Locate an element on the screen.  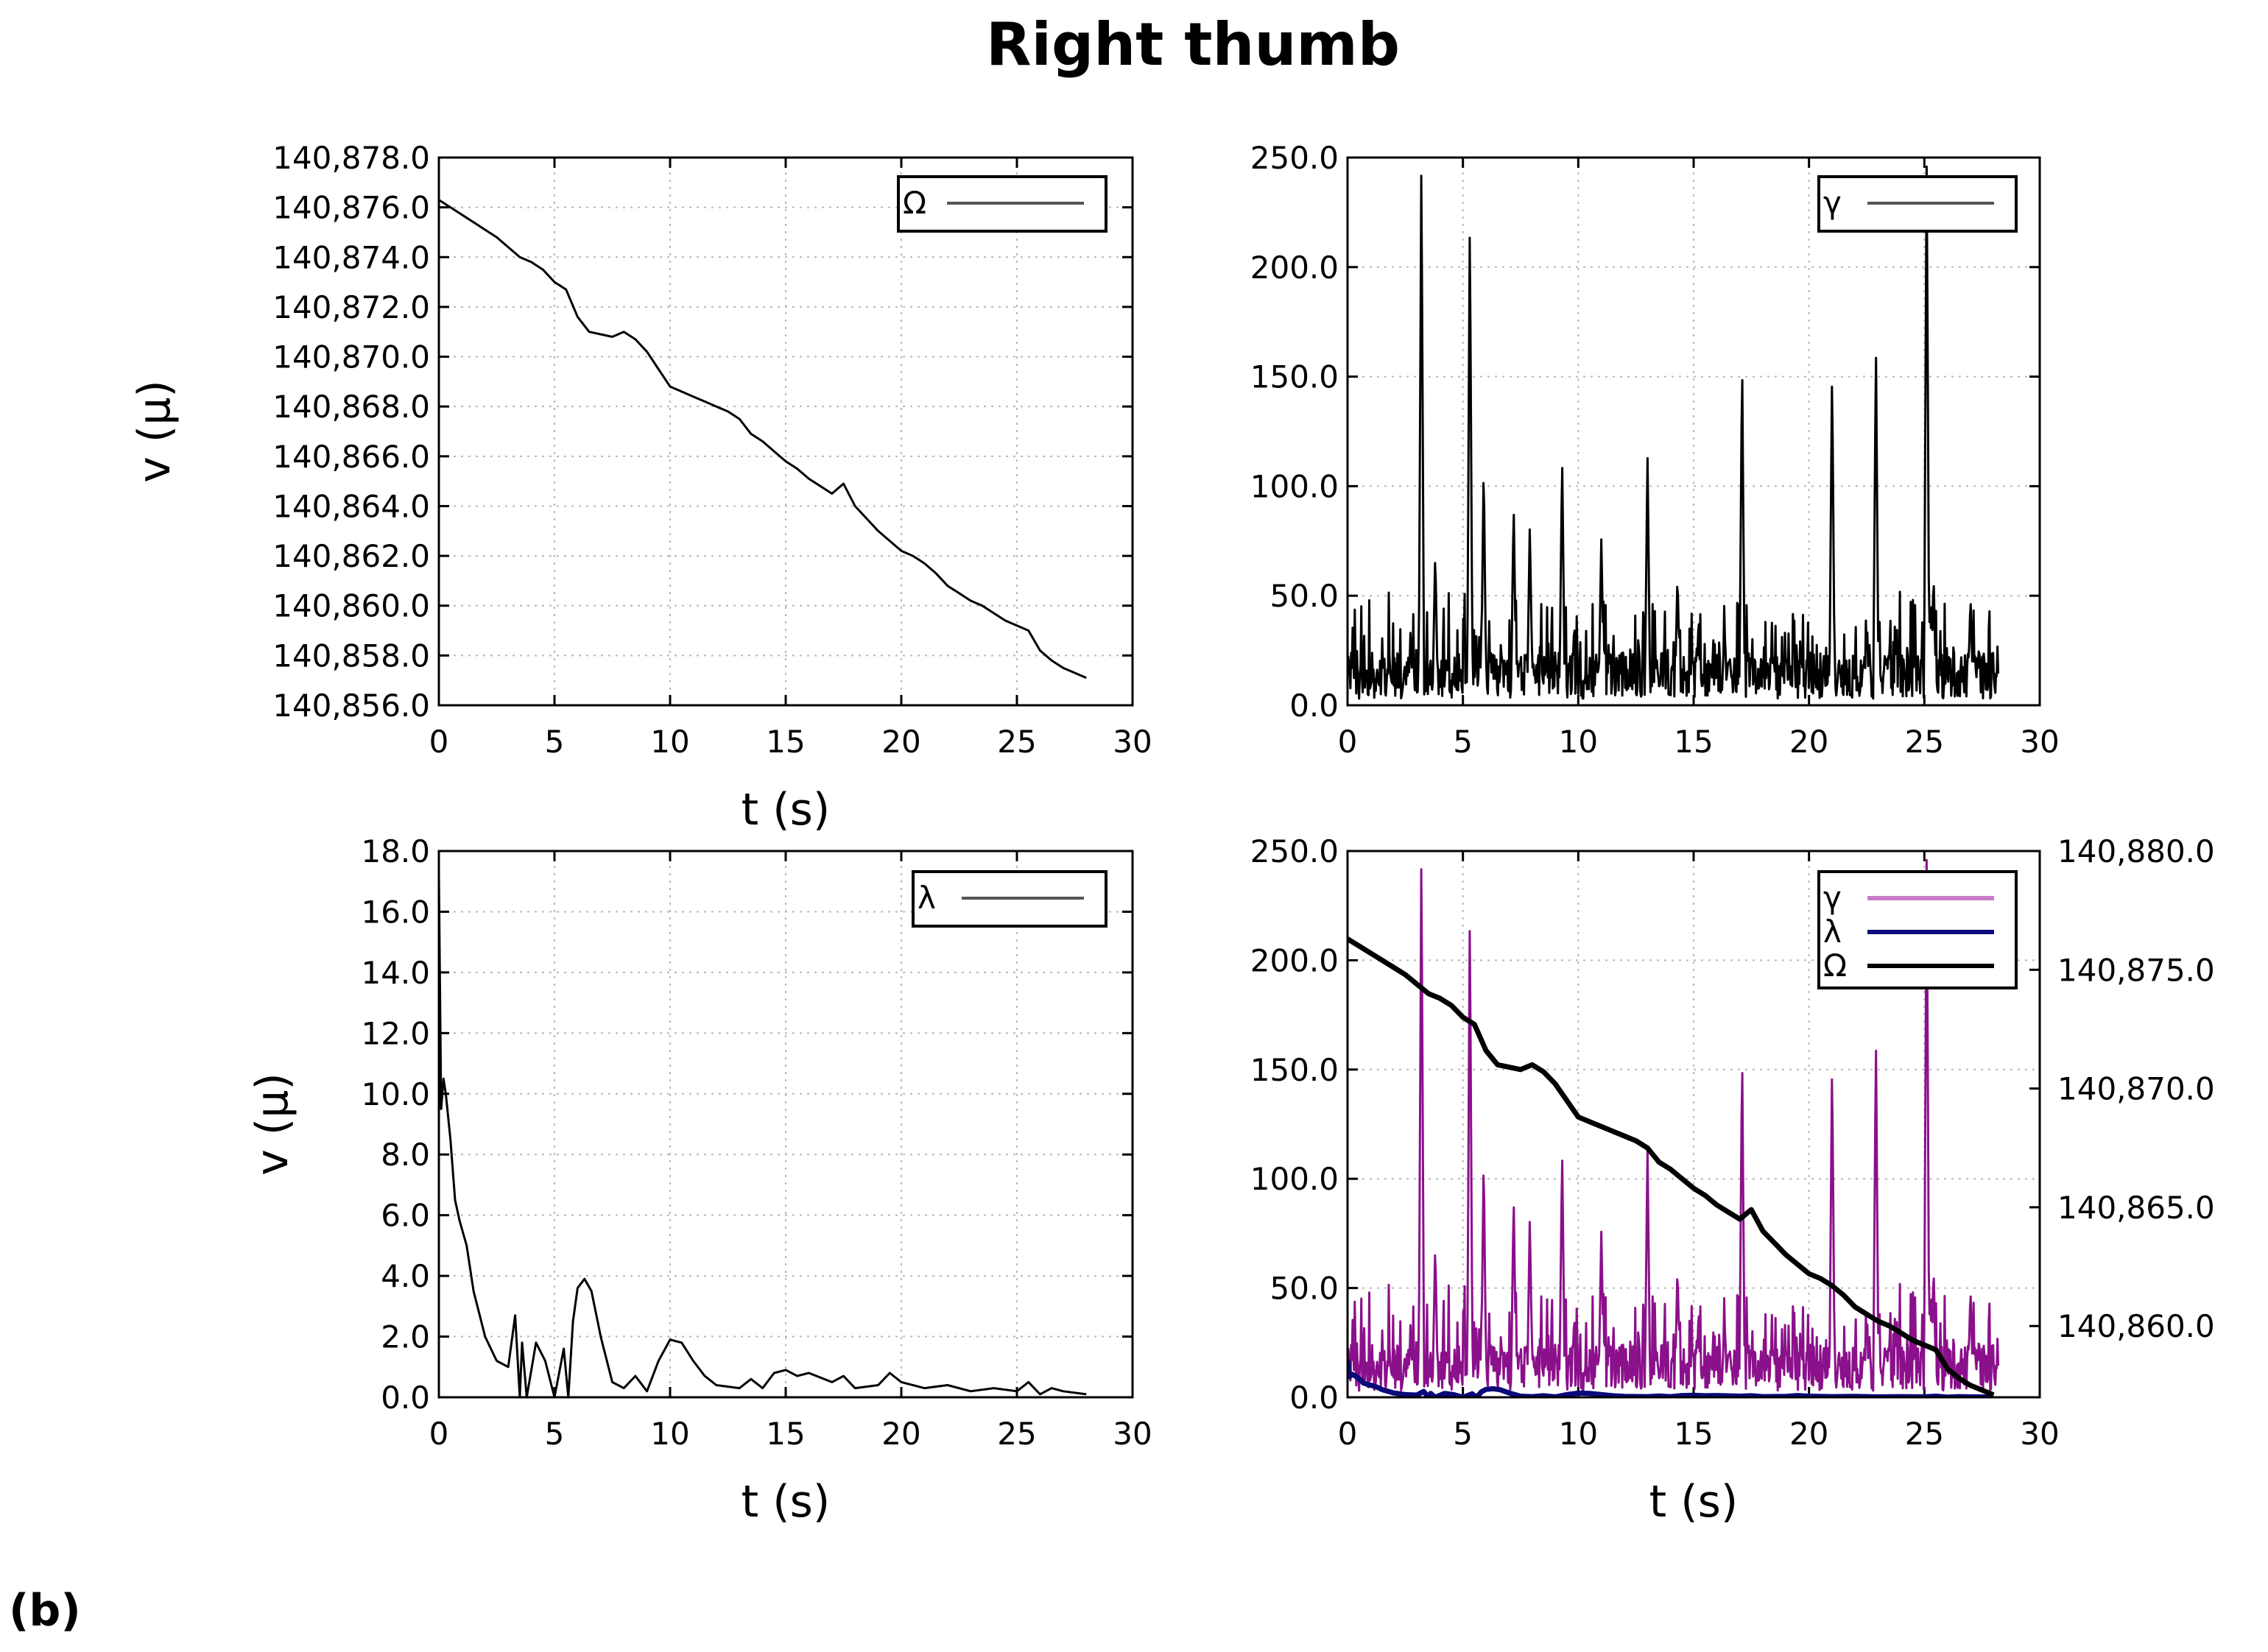
y-tick-label: 200.0 is located at coordinates (1294, 268).